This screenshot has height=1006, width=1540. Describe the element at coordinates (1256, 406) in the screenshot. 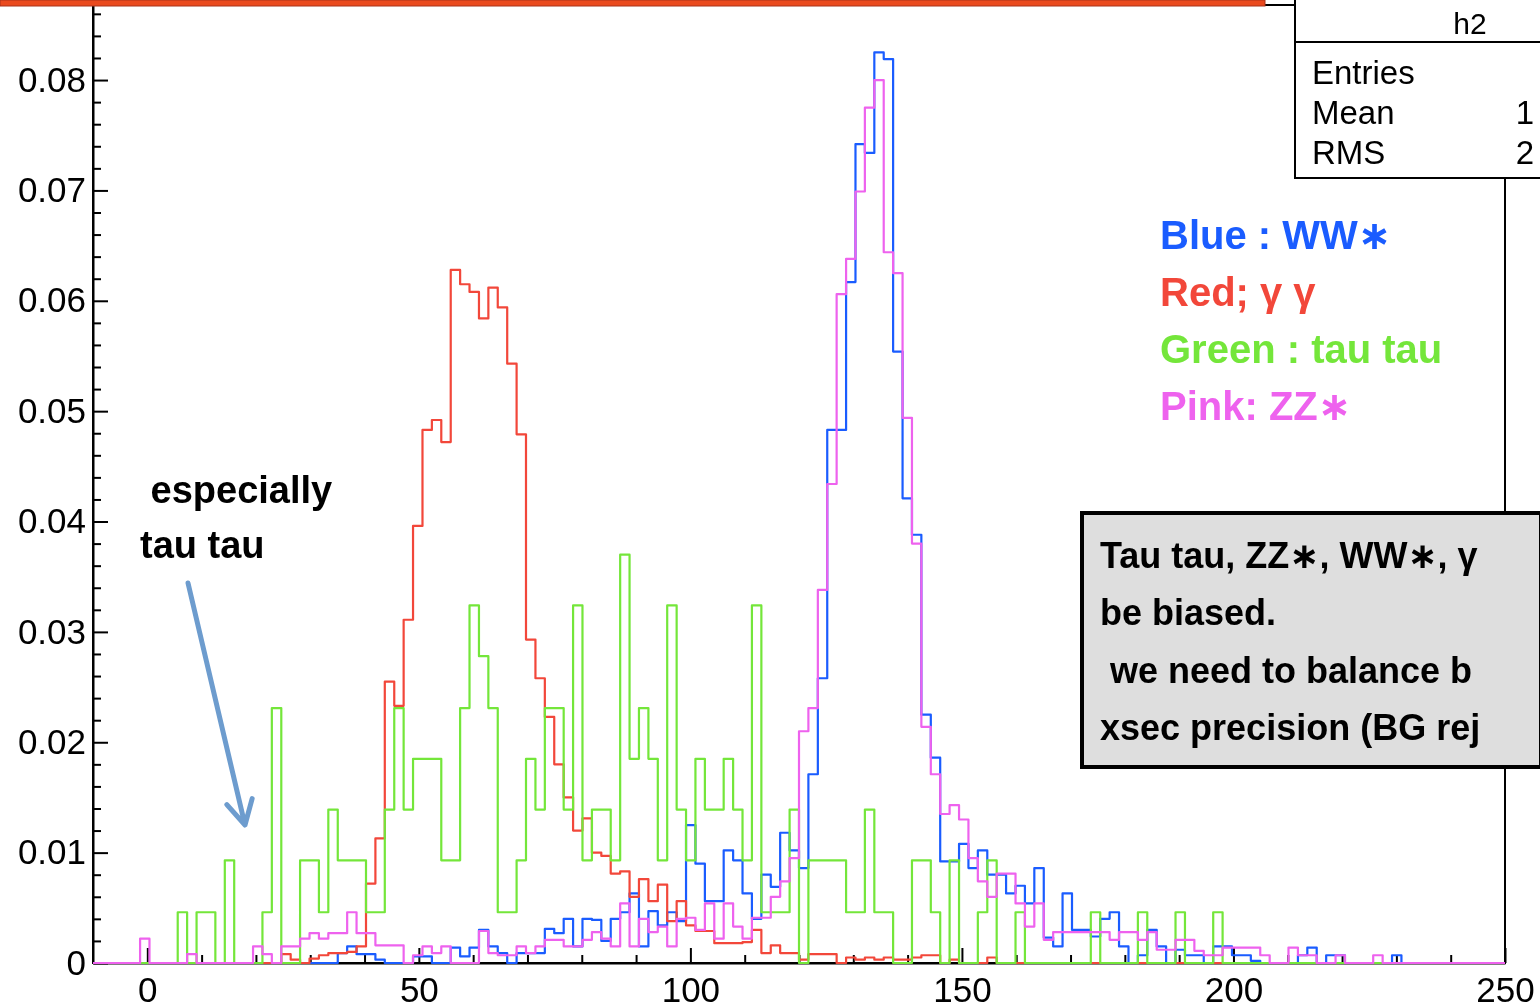

I see `text: Pink: ZZ∗` at that location.